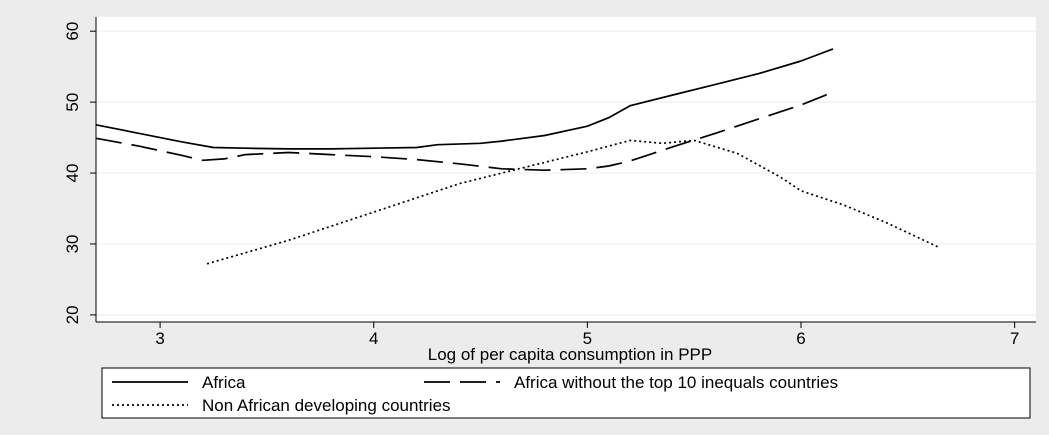 The width and height of the screenshot is (1049, 435). What do you see at coordinates (587, 338) in the screenshot?
I see `x-tick-label: 5` at bounding box center [587, 338].